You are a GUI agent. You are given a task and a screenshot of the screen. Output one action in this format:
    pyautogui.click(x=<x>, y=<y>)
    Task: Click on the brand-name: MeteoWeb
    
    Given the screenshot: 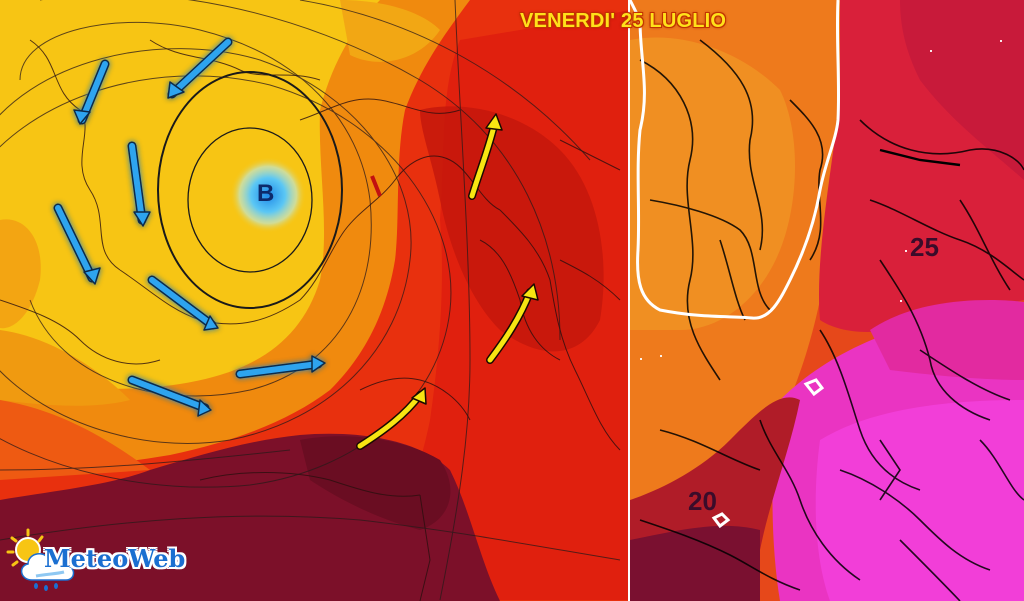 What is the action you would take?
    pyautogui.click(x=115, y=558)
    